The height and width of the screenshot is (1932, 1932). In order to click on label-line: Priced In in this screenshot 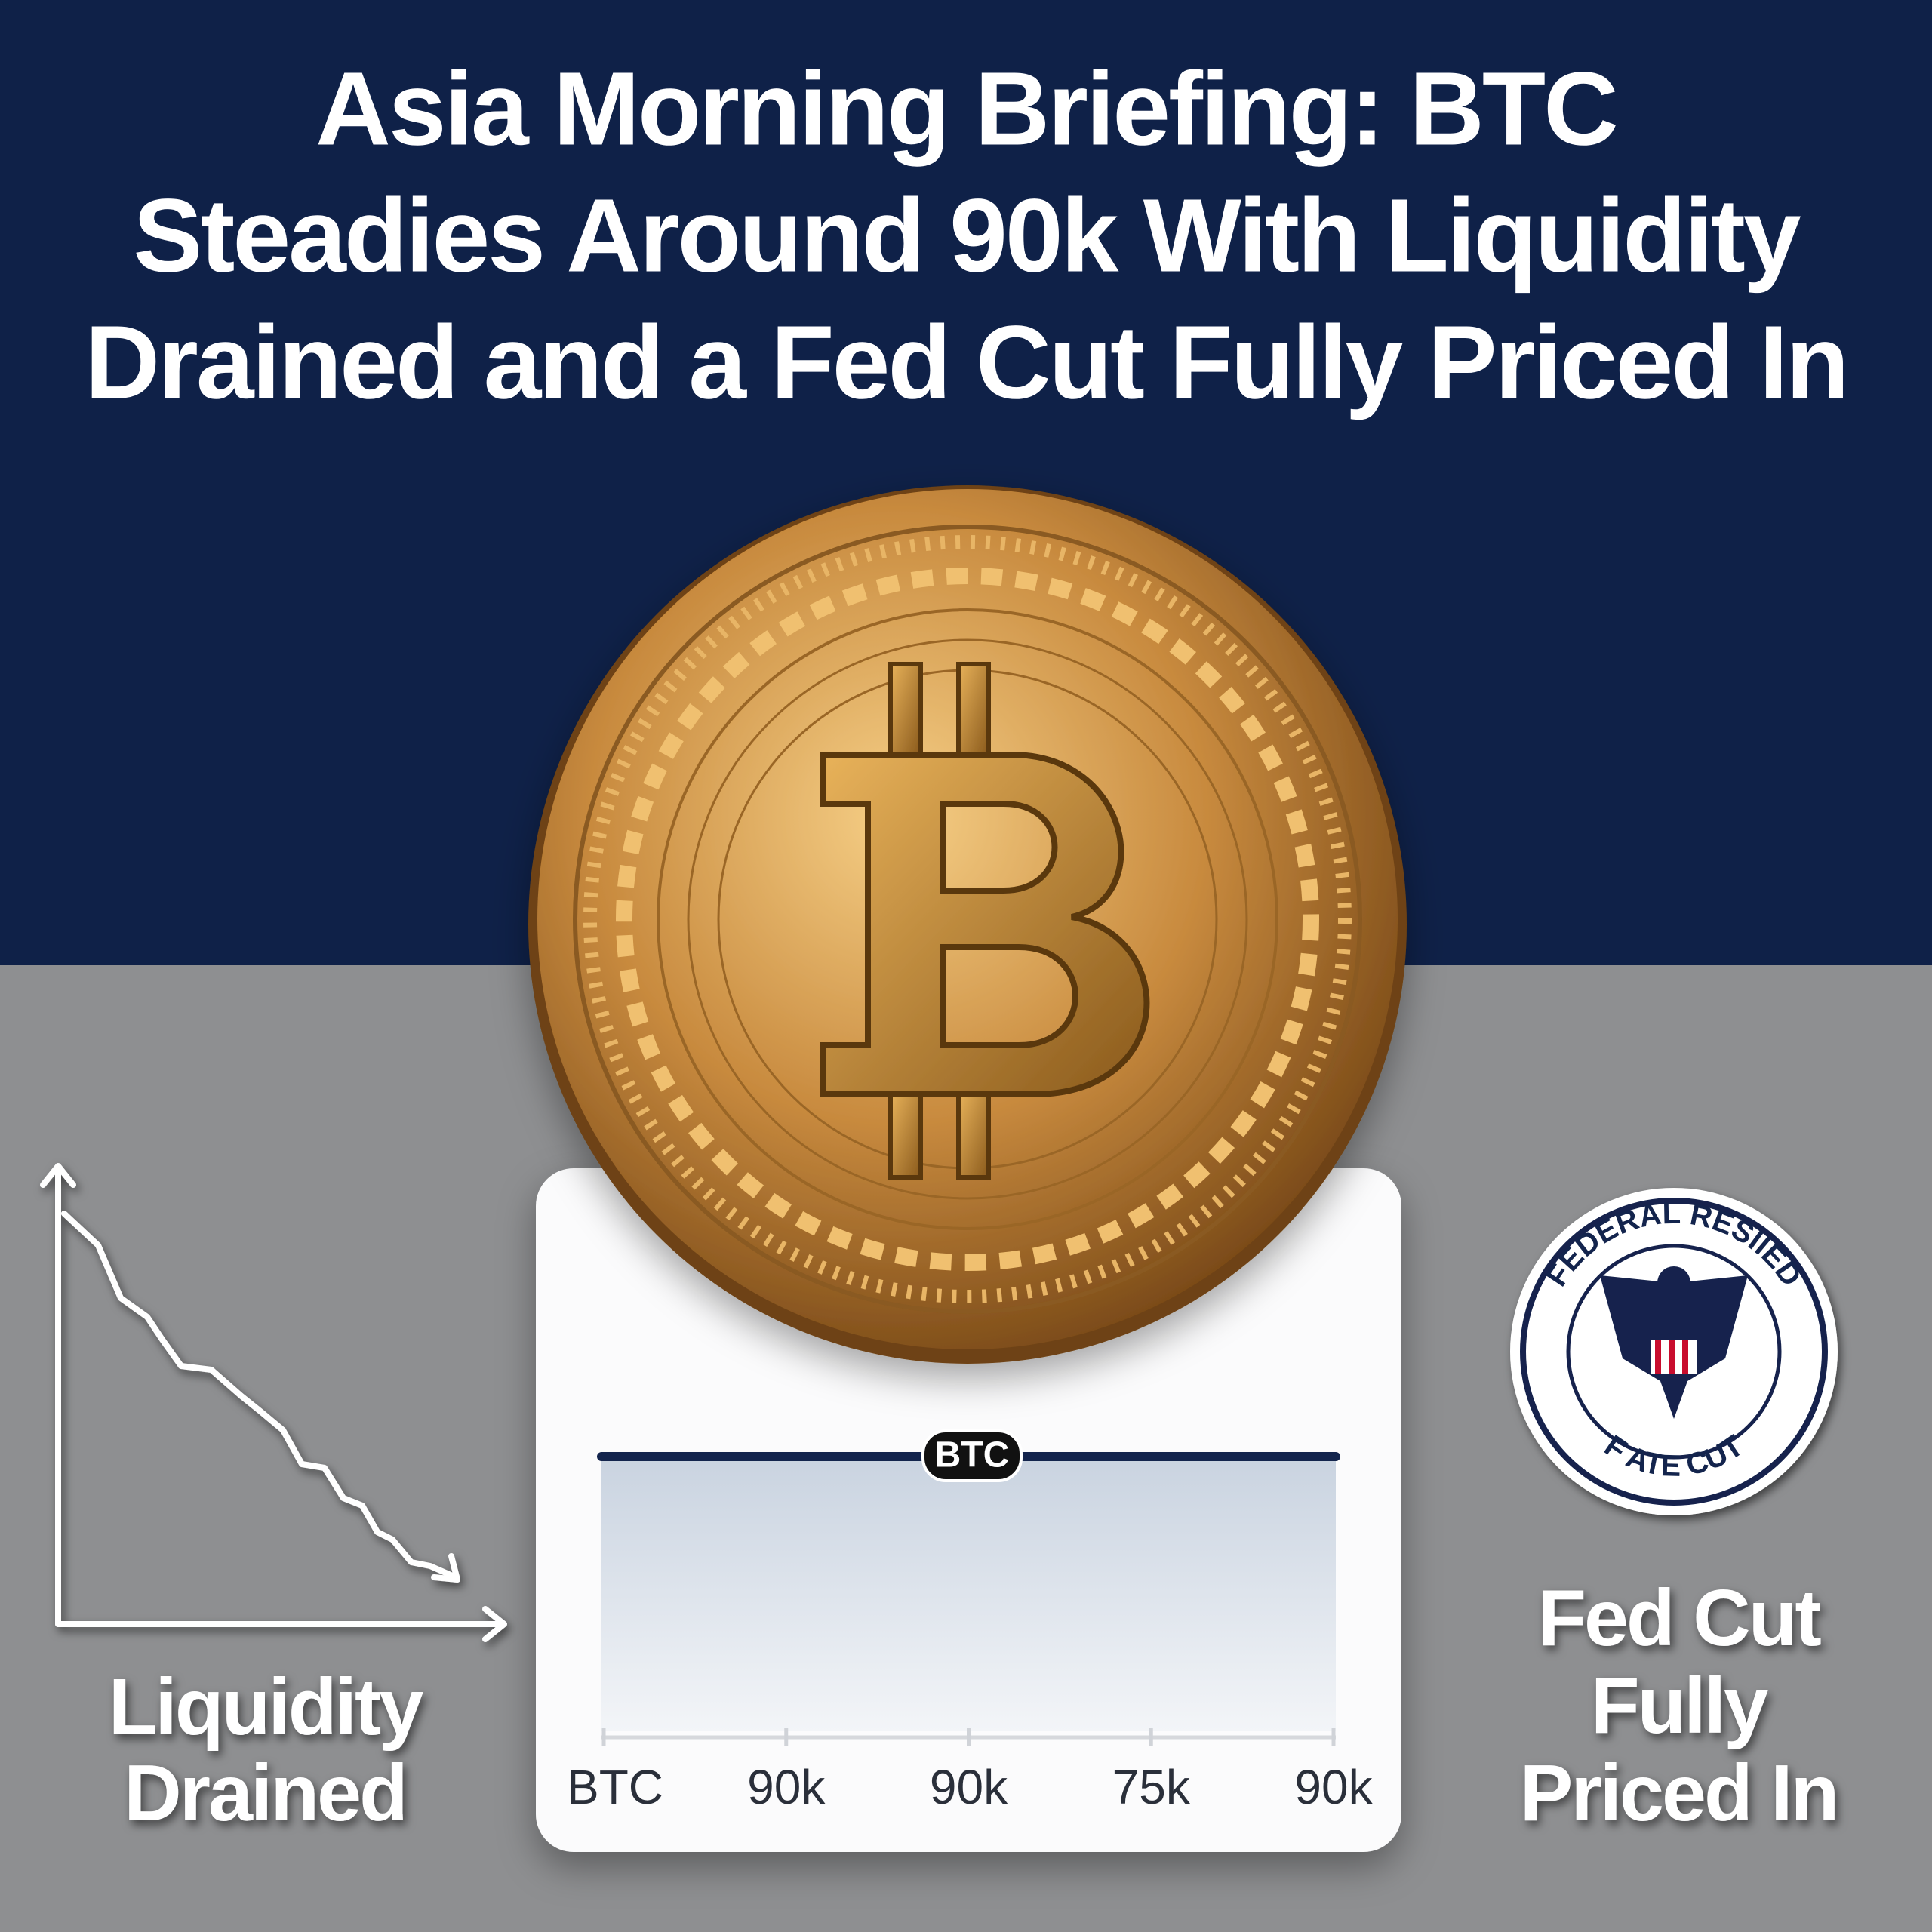, I will do `click(1679, 1793)`.